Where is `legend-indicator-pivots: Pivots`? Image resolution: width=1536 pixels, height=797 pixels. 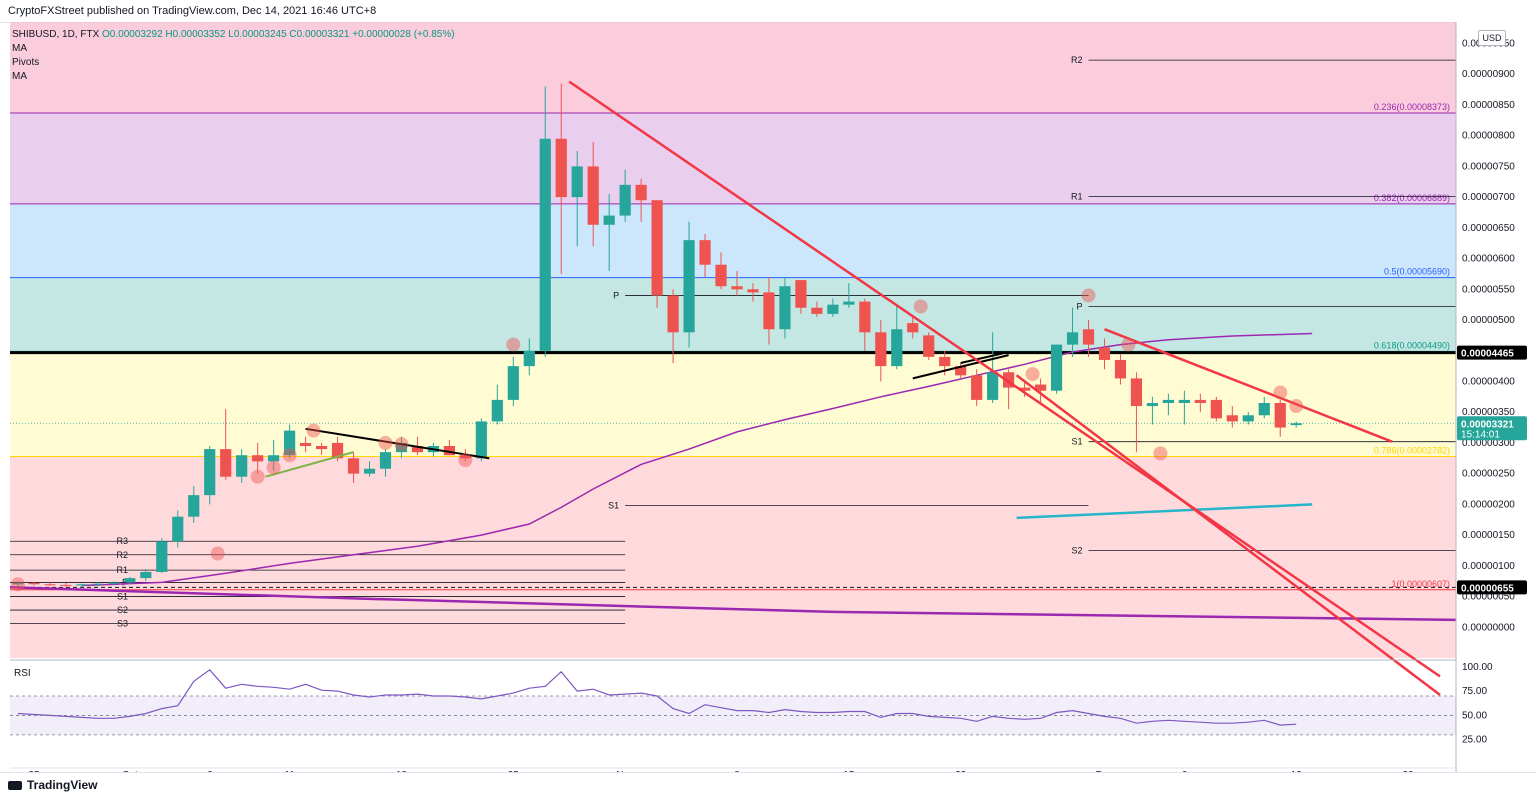 legend-indicator-pivots: Pivots is located at coordinates (26, 62).